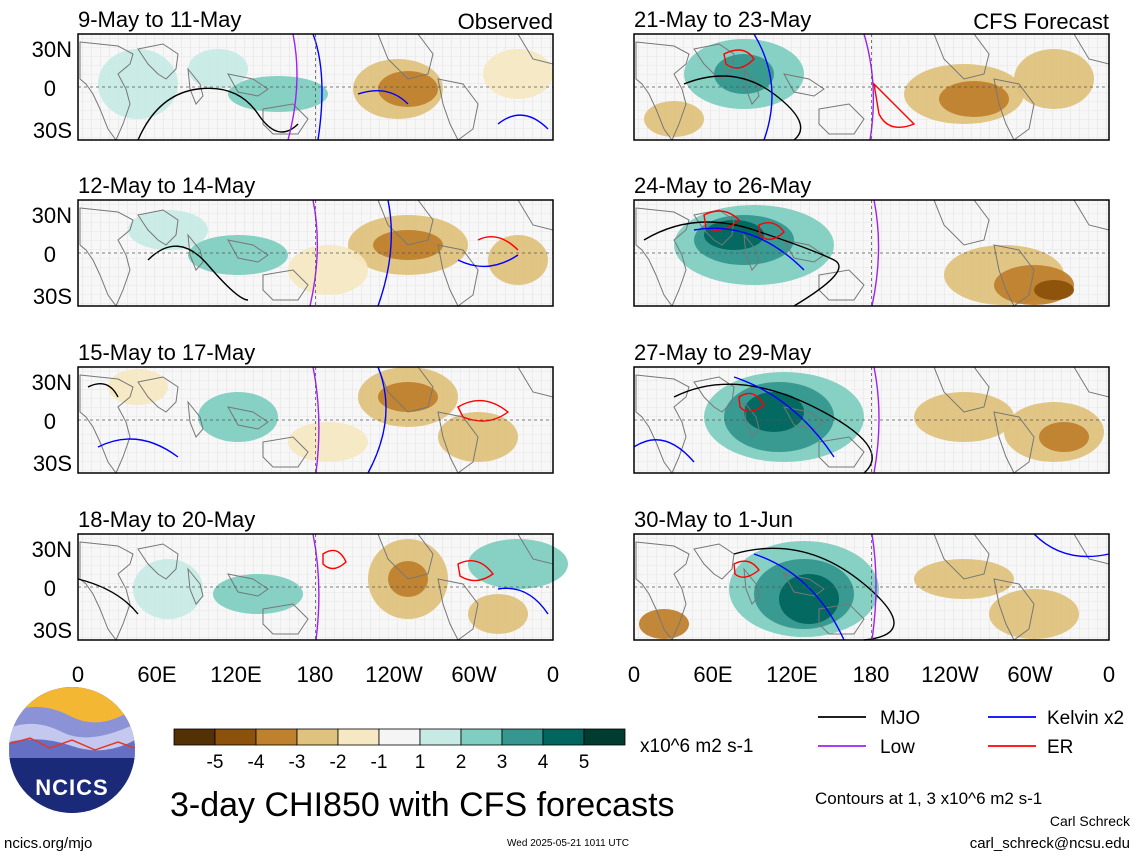 This screenshot has width=1135, height=856. I want to click on x-tick-180: 180, so click(315, 674).